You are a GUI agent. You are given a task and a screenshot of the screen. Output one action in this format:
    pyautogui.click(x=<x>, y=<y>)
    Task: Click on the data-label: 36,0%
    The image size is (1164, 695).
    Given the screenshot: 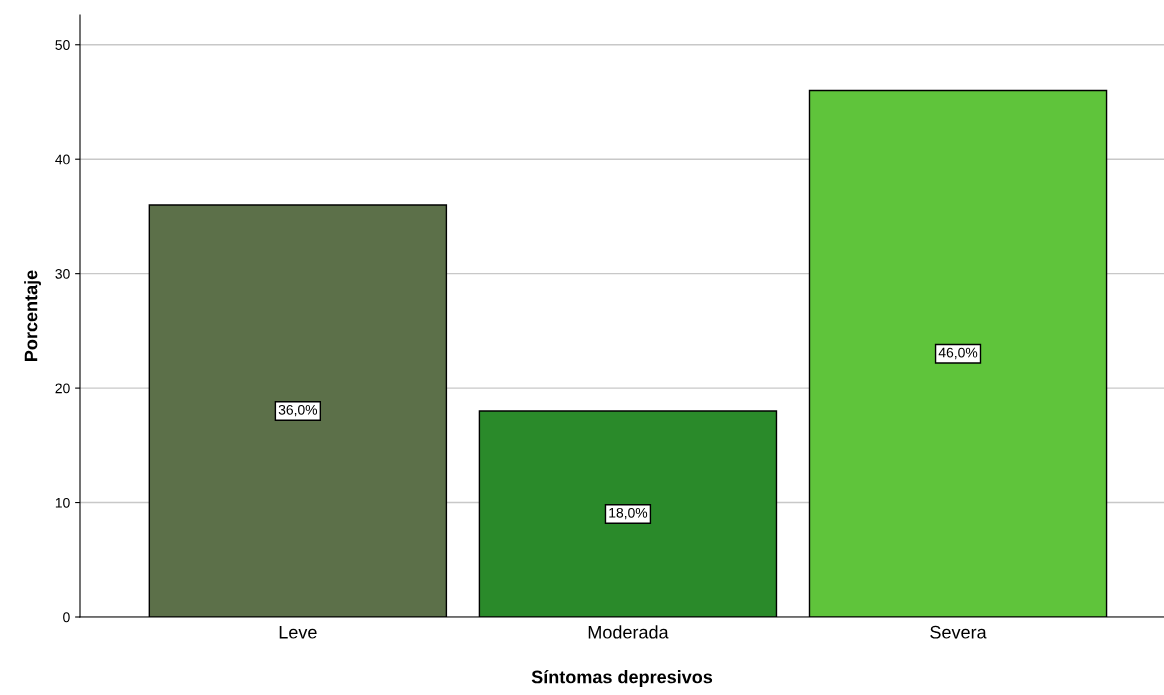 What is the action you would take?
    pyautogui.click(x=298, y=410)
    